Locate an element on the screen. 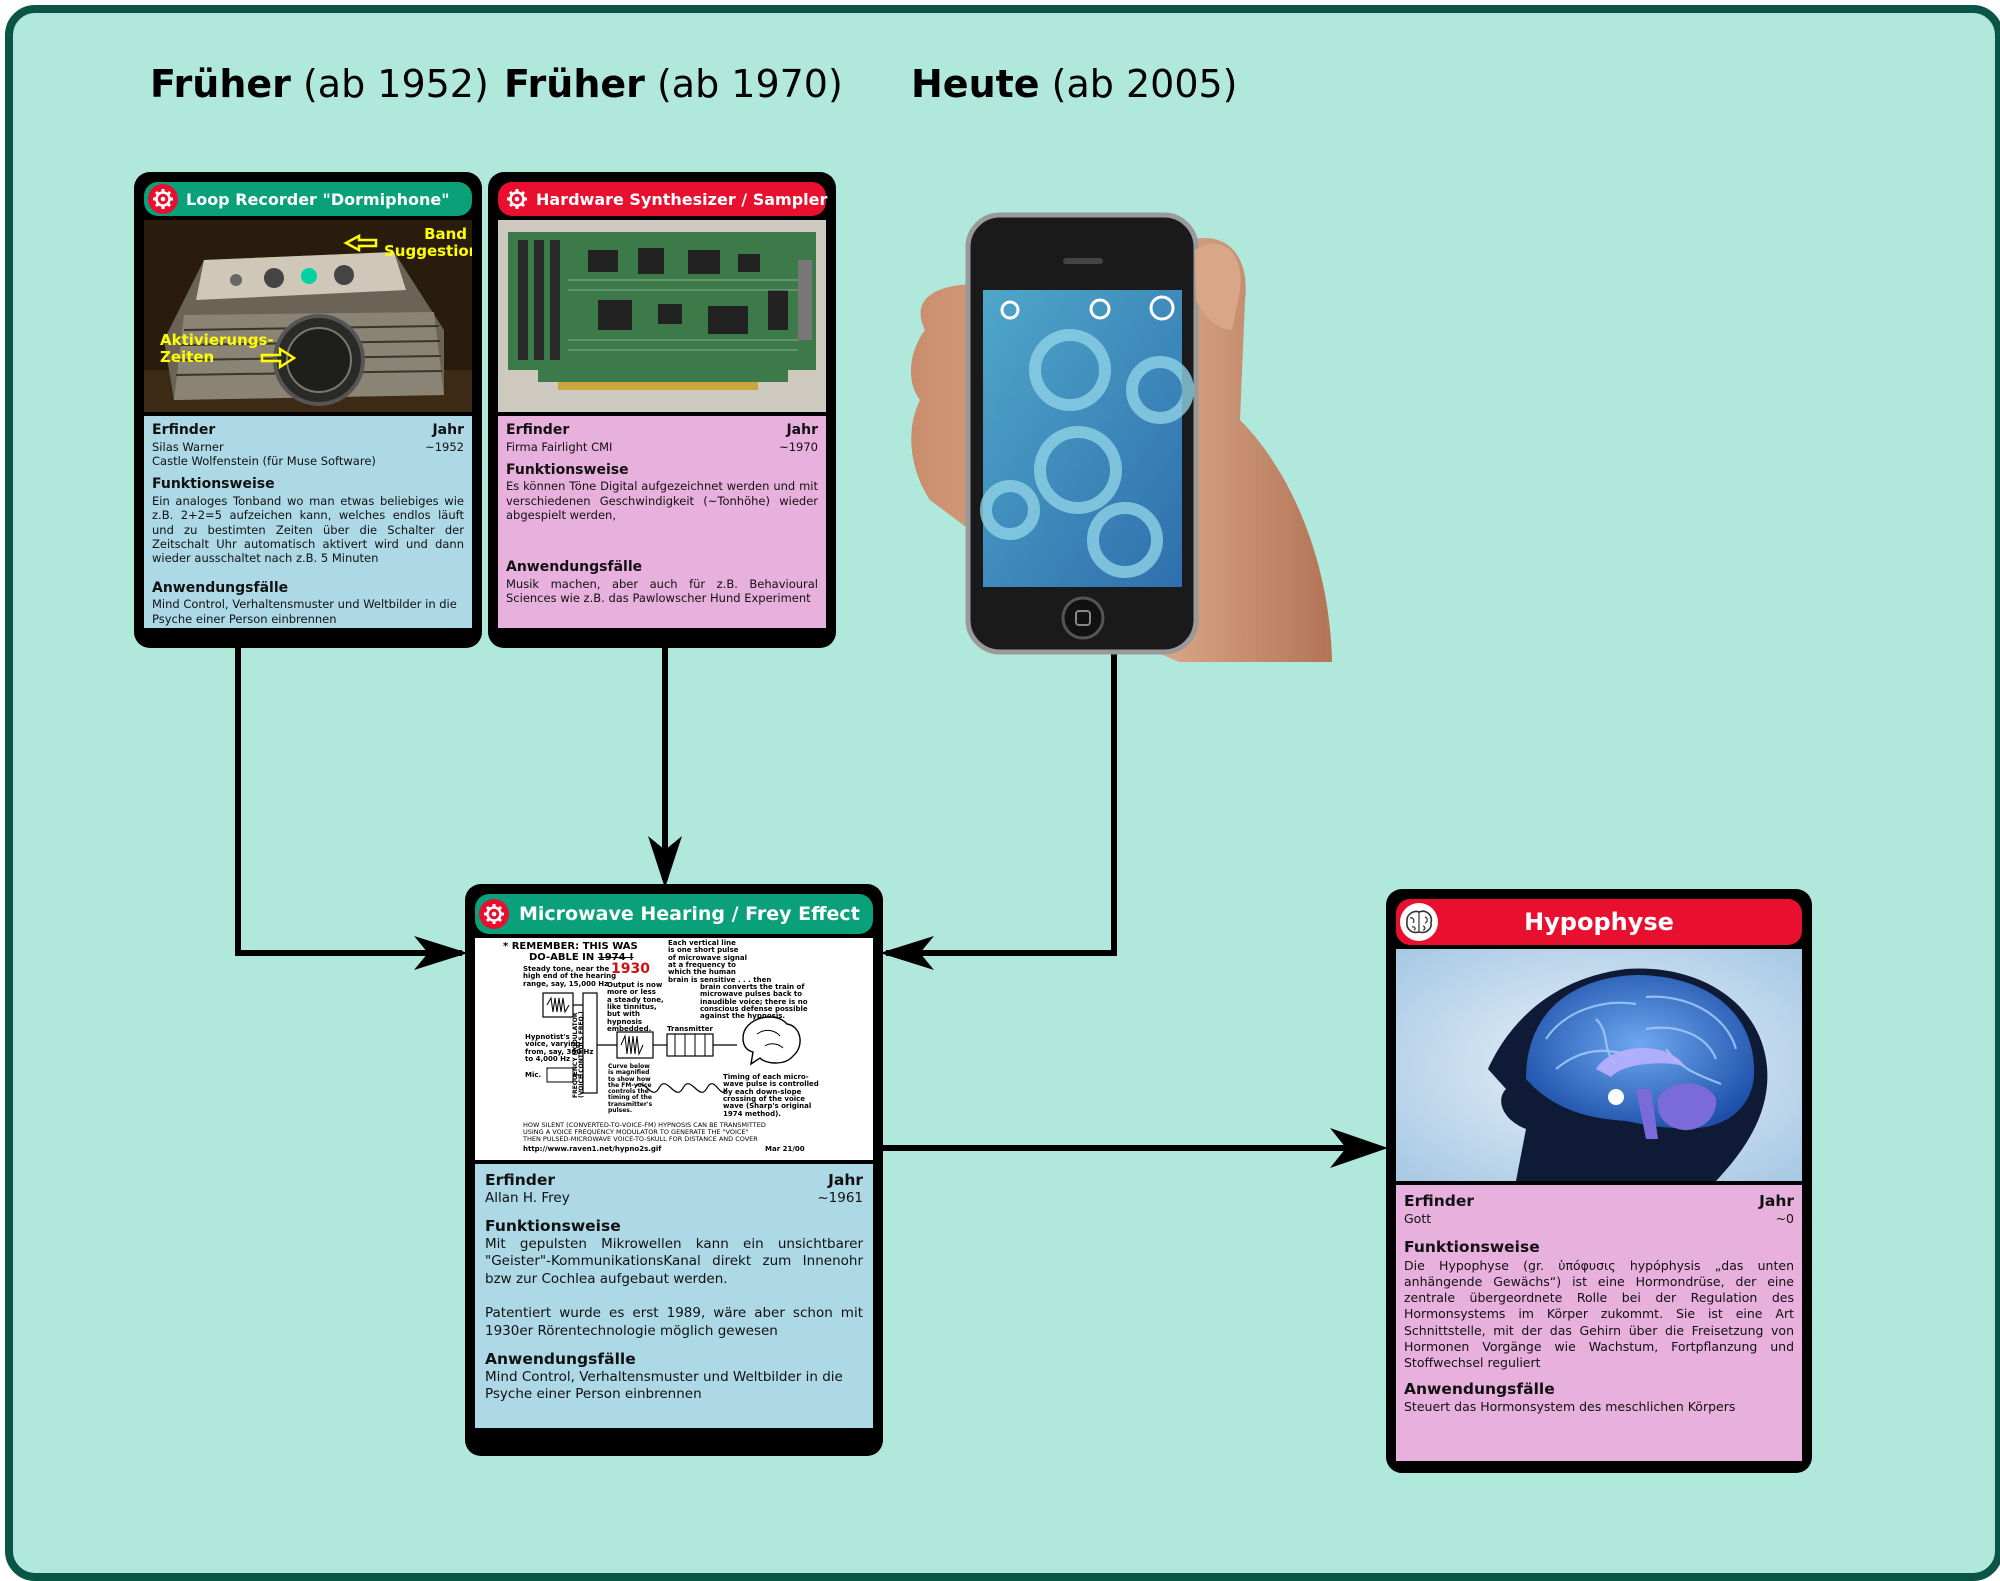  card-microwave-title: Microwave Hearing / Frey Effect is located at coordinates (689, 914).